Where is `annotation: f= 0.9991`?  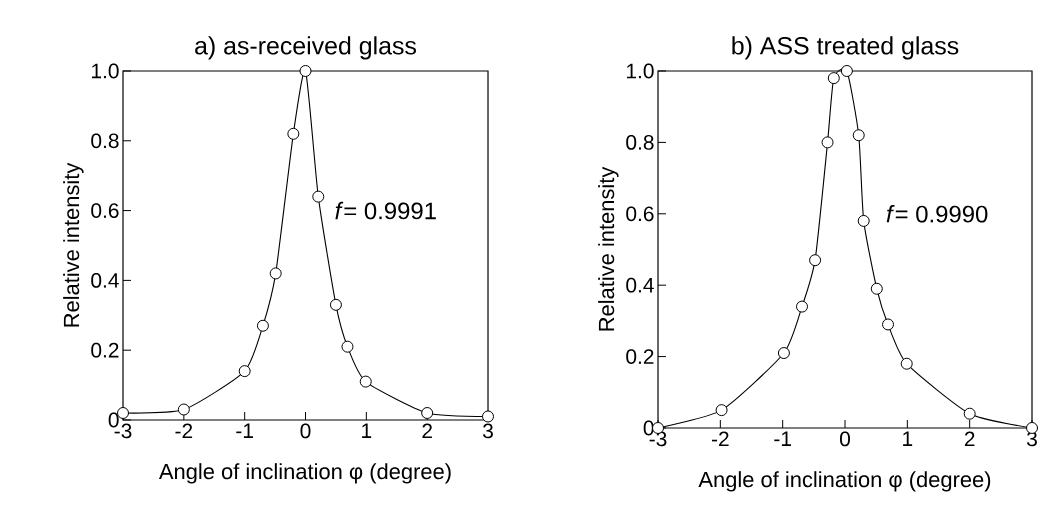
annotation: f= 0.9991 is located at coordinates (385, 210).